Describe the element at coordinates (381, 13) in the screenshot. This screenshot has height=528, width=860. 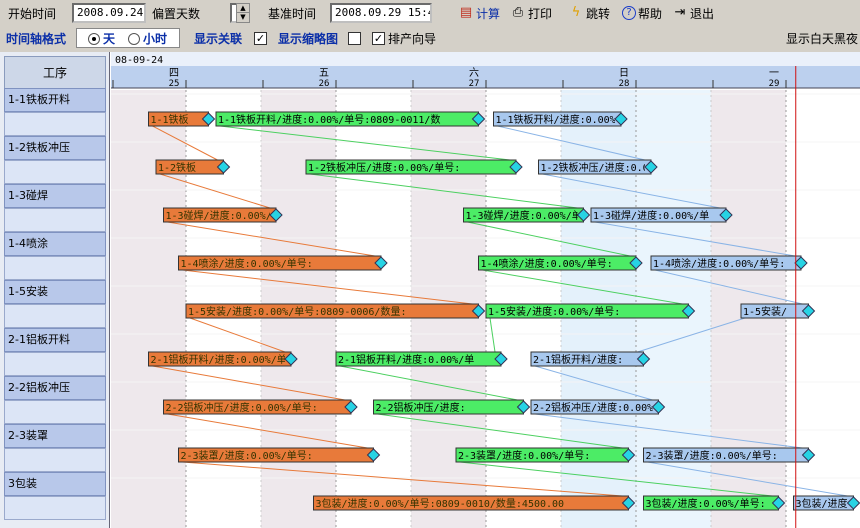
I see `base-time-field: 2008.09.29 15:44` at that location.